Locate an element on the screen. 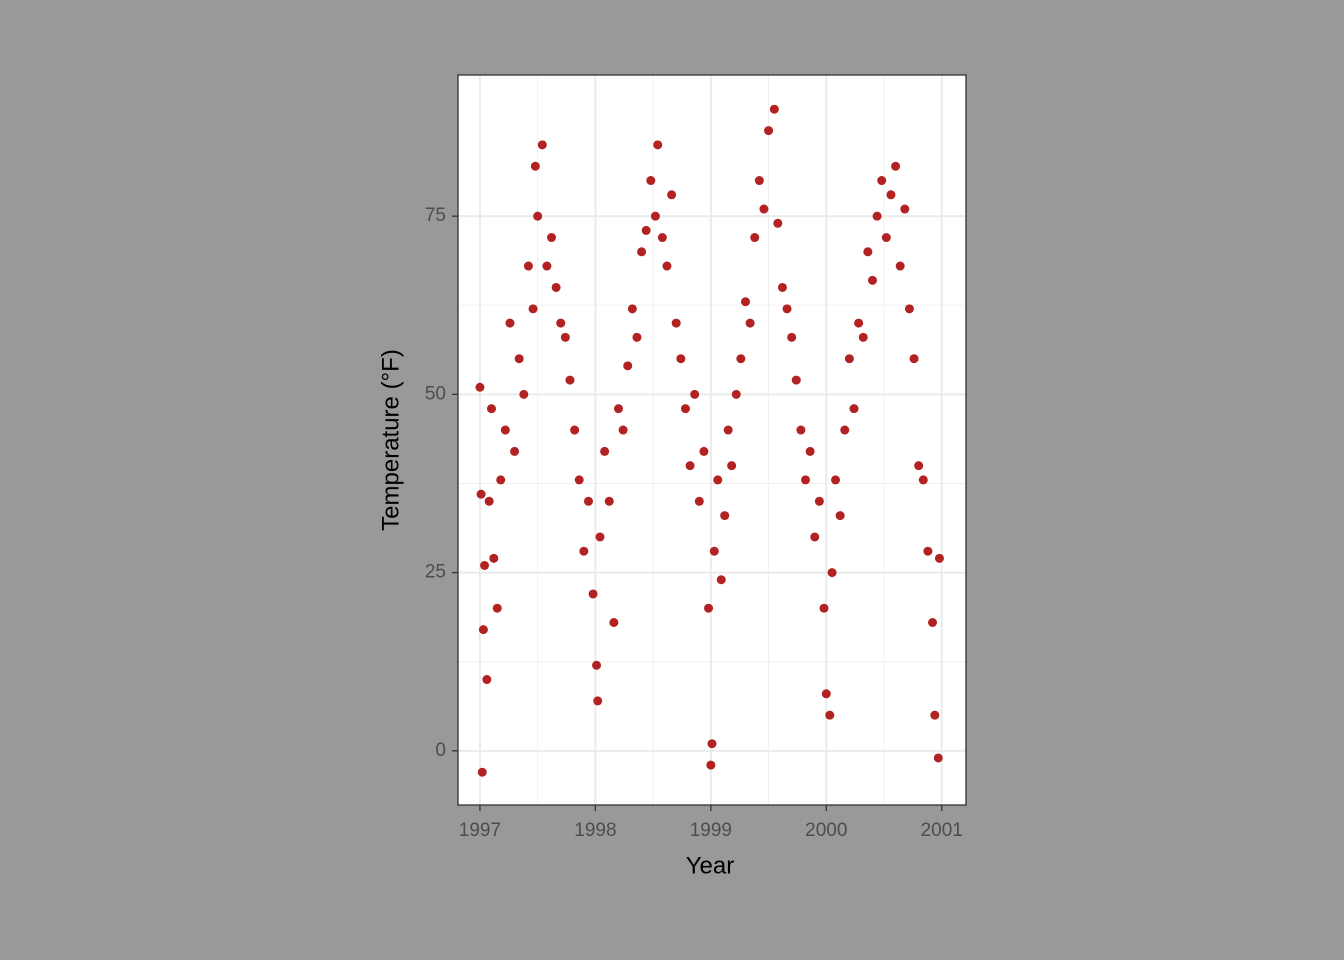  y-tick-label: 75 is located at coordinates (435, 215).